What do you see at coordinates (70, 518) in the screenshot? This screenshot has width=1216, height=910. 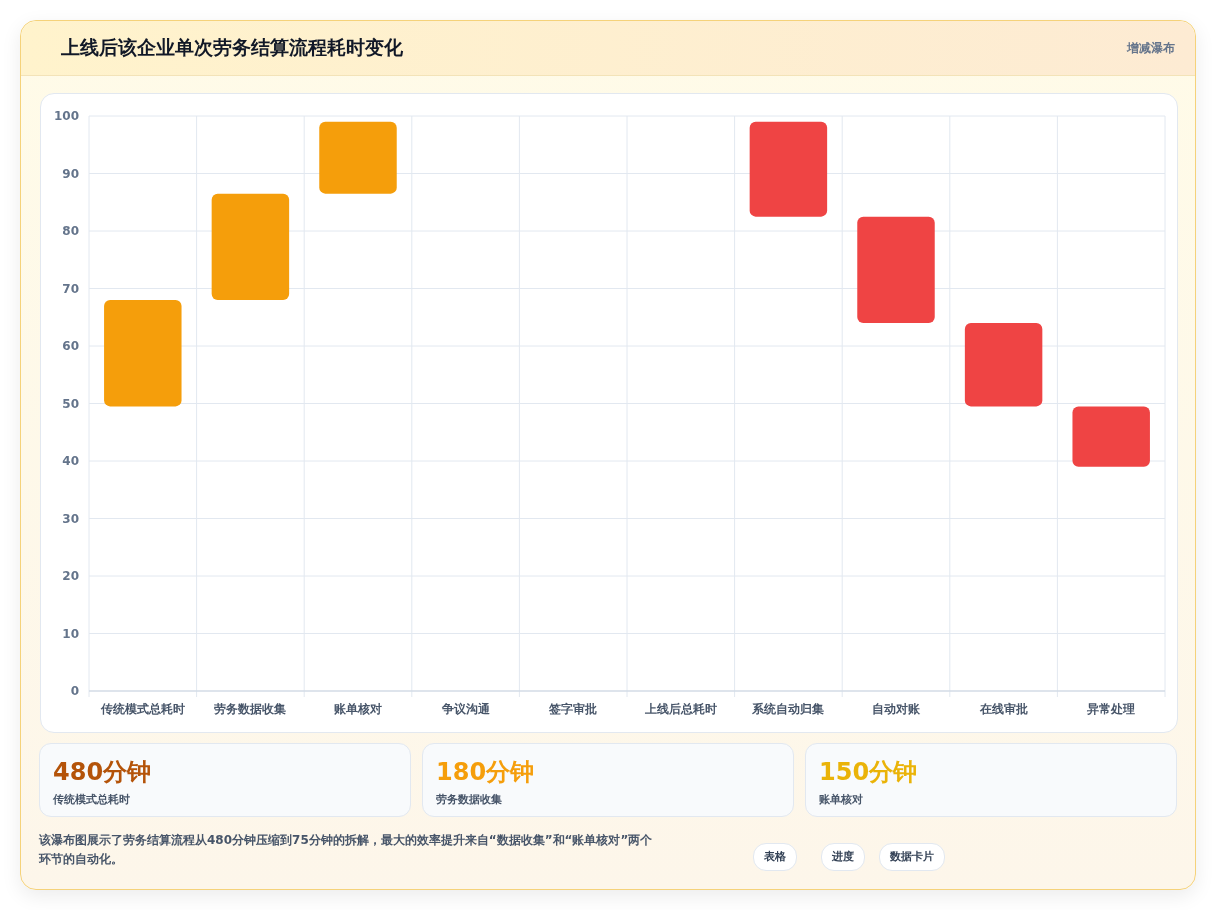 I see `y-tick-label: 30` at bounding box center [70, 518].